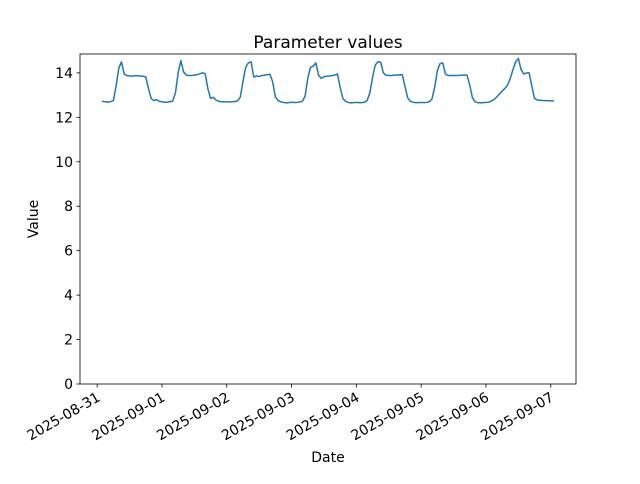  What do you see at coordinates (517, 417) in the screenshot?
I see `x-tick-label: 2025-09-07` at bounding box center [517, 417].